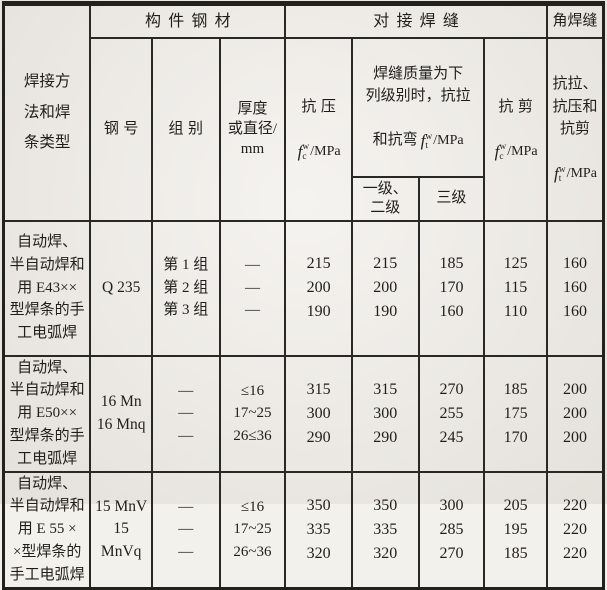 Image resolution: width=607 pixels, height=590 pixels. What do you see at coordinates (318, 530) in the screenshot?
I see `compression-values: 350 335 320` at bounding box center [318, 530].